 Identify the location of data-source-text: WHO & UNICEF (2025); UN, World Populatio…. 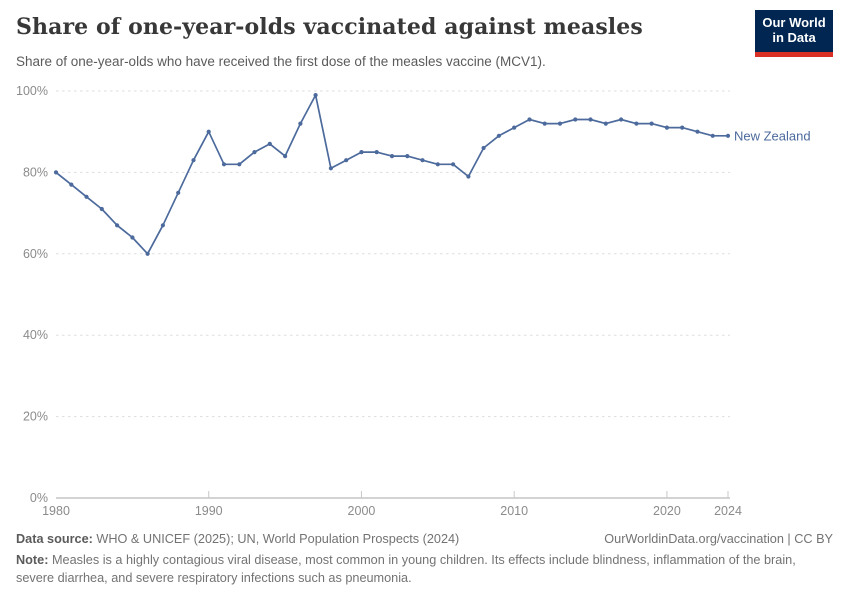
(278, 539).